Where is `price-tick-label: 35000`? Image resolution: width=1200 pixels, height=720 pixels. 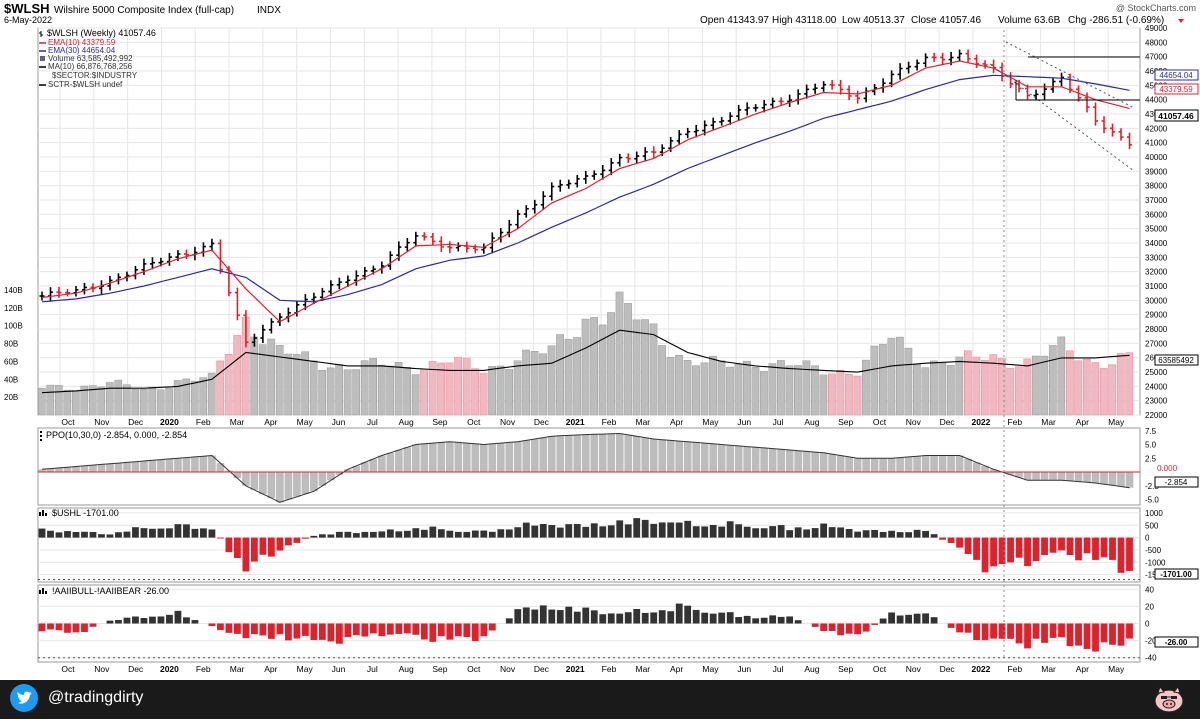 price-tick-label: 35000 is located at coordinates (1156, 229).